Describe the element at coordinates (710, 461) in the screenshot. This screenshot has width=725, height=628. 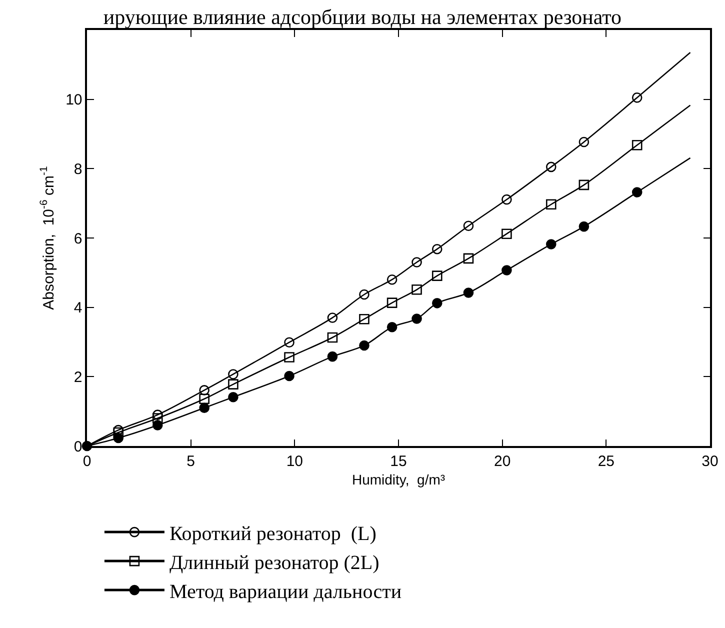
I see `x-tick-label: 30` at that location.